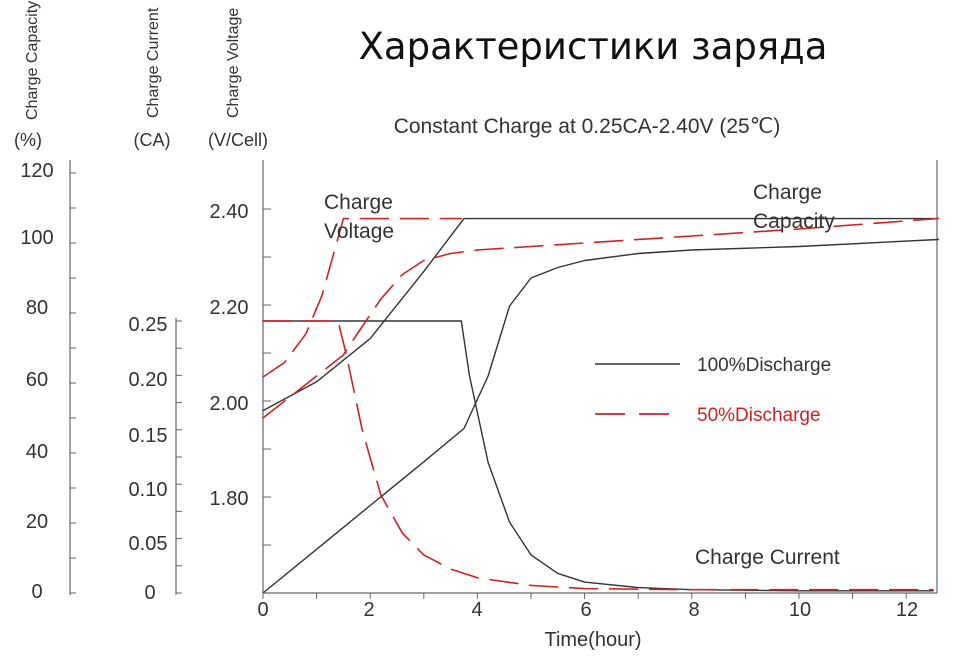  I want to click on voltage-tick: 2.00, so click(229, 404).